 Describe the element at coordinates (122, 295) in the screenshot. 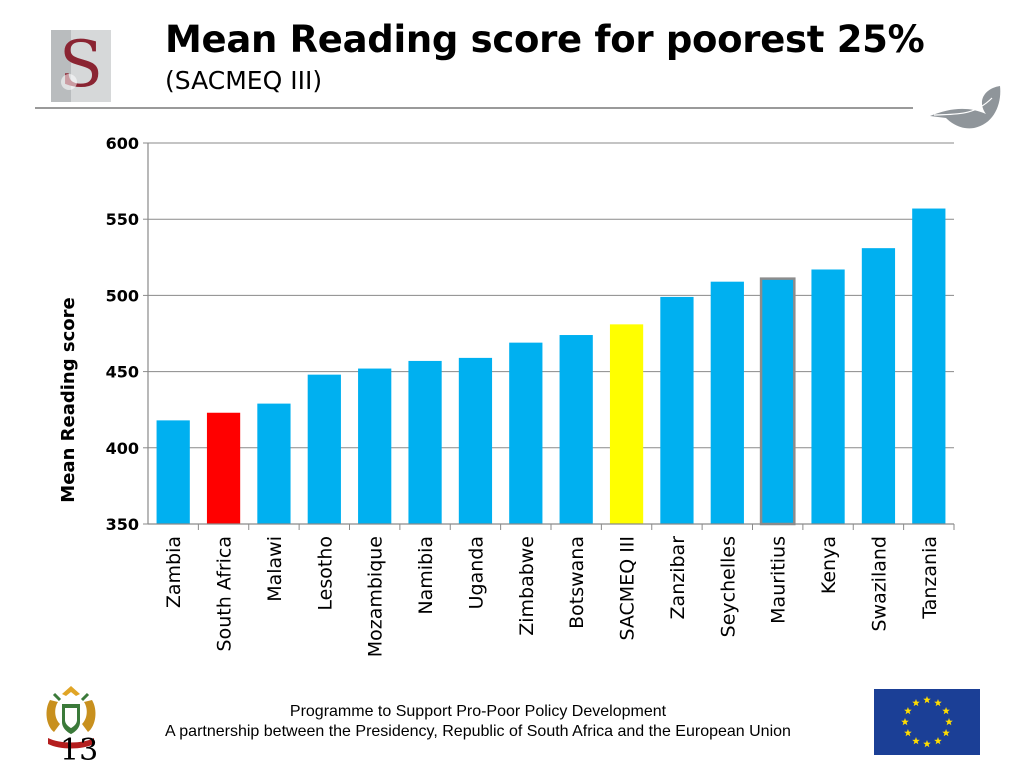

I see `y-tick-label: 500` at that location.